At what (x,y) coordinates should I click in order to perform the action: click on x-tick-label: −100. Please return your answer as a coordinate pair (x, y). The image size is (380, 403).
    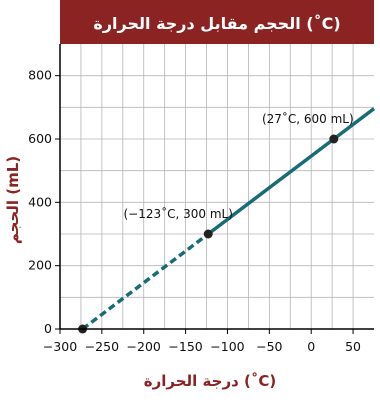
    Looking at the image, I should click on (227, 346).